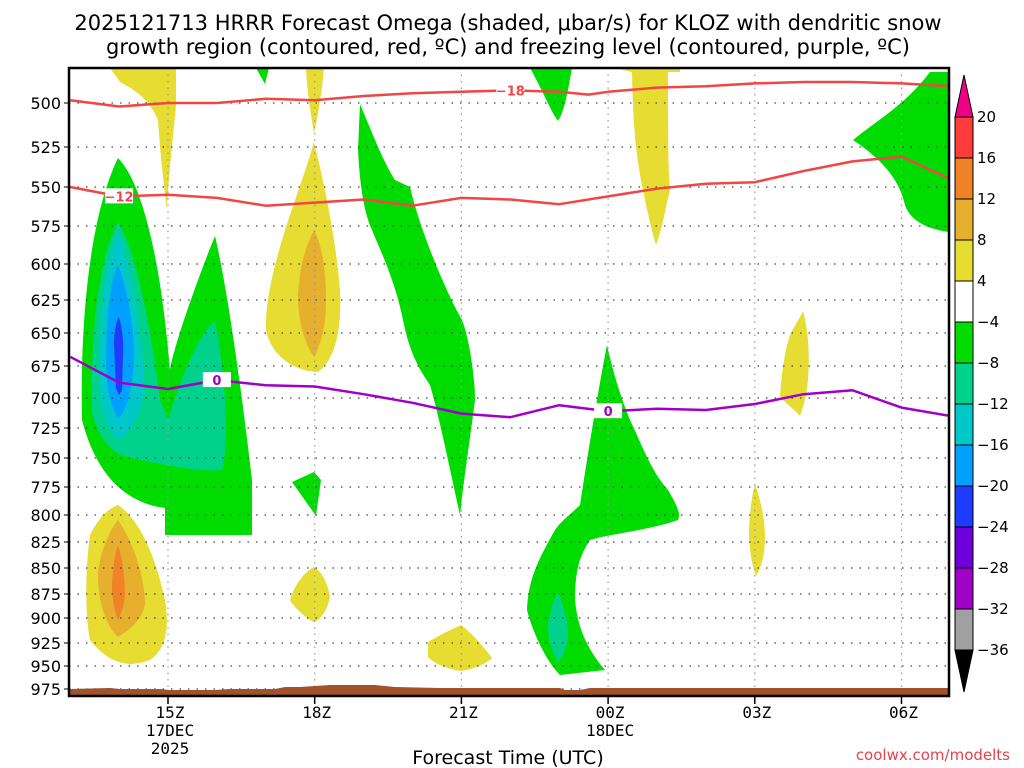  I want to click on y-tick-label-850: 850, so click(45, 568).